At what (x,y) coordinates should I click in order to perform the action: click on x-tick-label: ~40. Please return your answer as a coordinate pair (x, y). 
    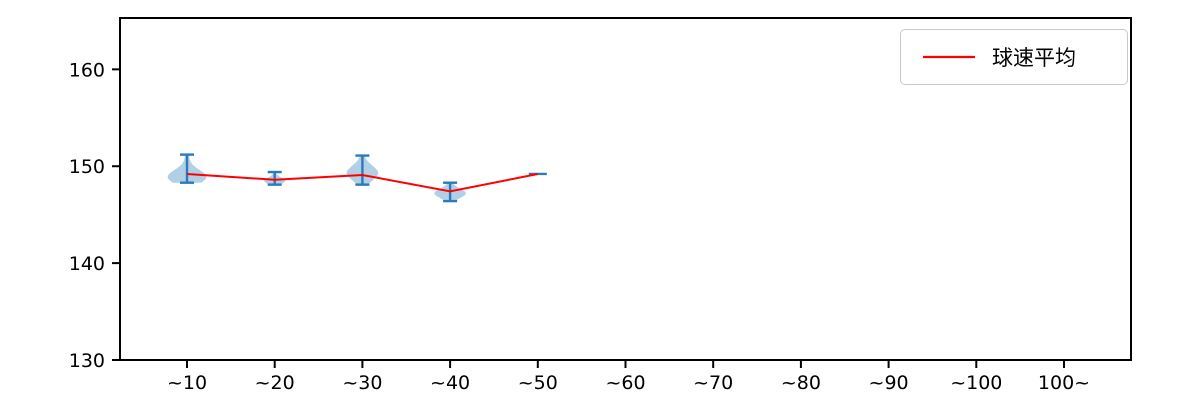
    Looking at the image, I should click on (450, 383).